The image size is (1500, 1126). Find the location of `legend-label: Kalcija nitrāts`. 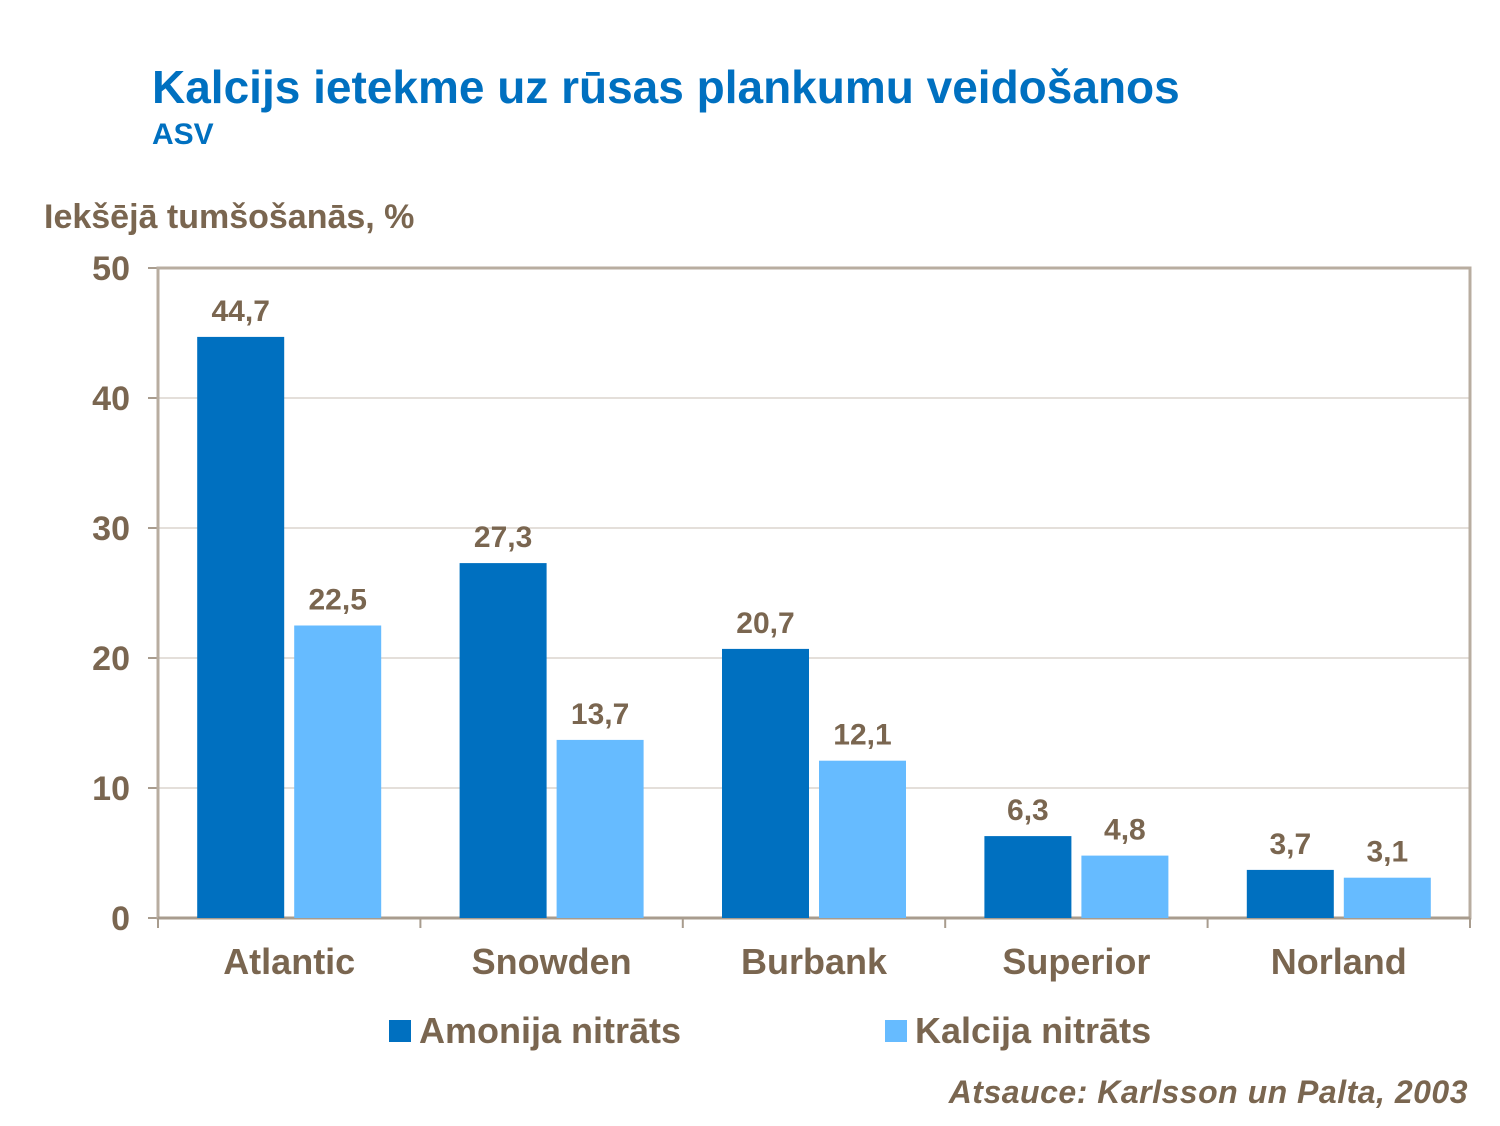

legend-label: Kalcija nitrāts is located at coordinates (1033, 1030).